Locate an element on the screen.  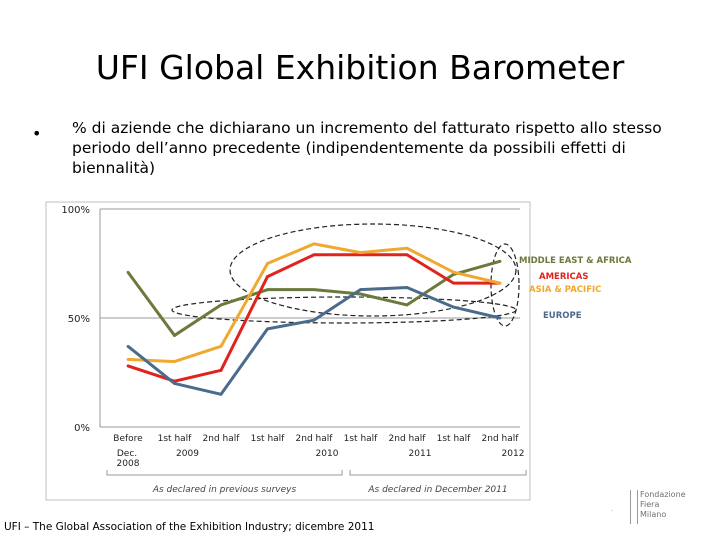
legend-entry: AMERICAS is located at coordinates (564, 277).